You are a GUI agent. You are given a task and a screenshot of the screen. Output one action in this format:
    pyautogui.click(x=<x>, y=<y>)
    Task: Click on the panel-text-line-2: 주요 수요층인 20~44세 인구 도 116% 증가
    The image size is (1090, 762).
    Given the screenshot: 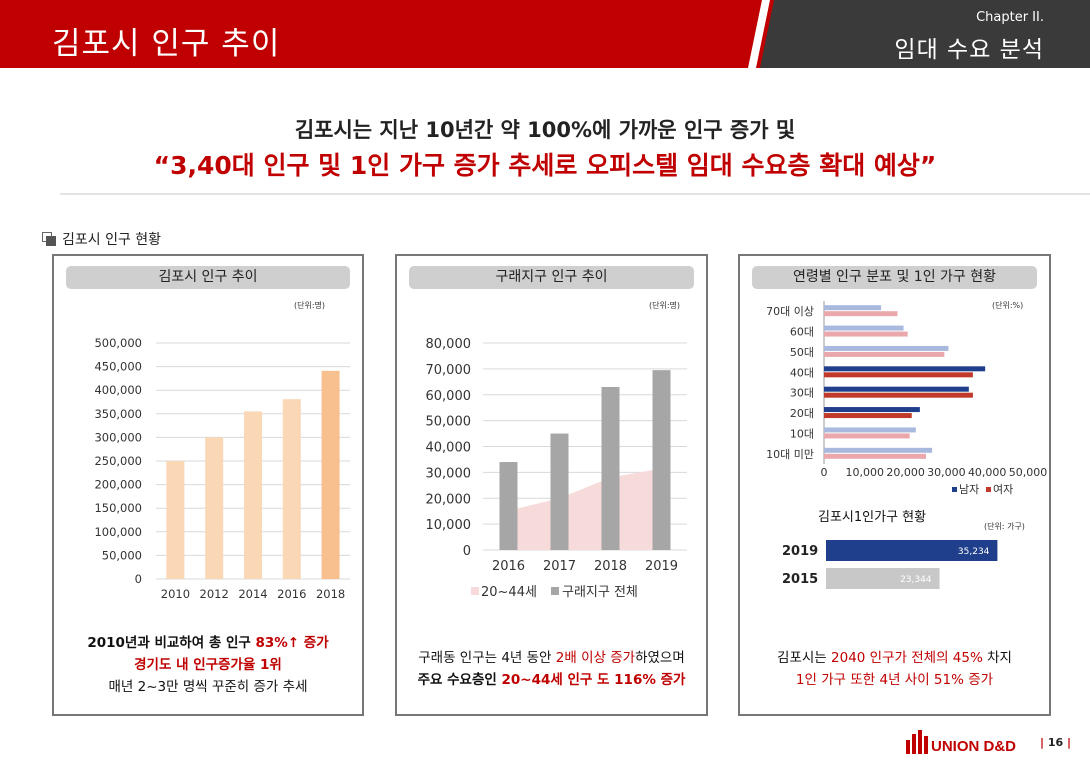 What is the action you would take?
    pyautogui.click(x=551, y=678)
    